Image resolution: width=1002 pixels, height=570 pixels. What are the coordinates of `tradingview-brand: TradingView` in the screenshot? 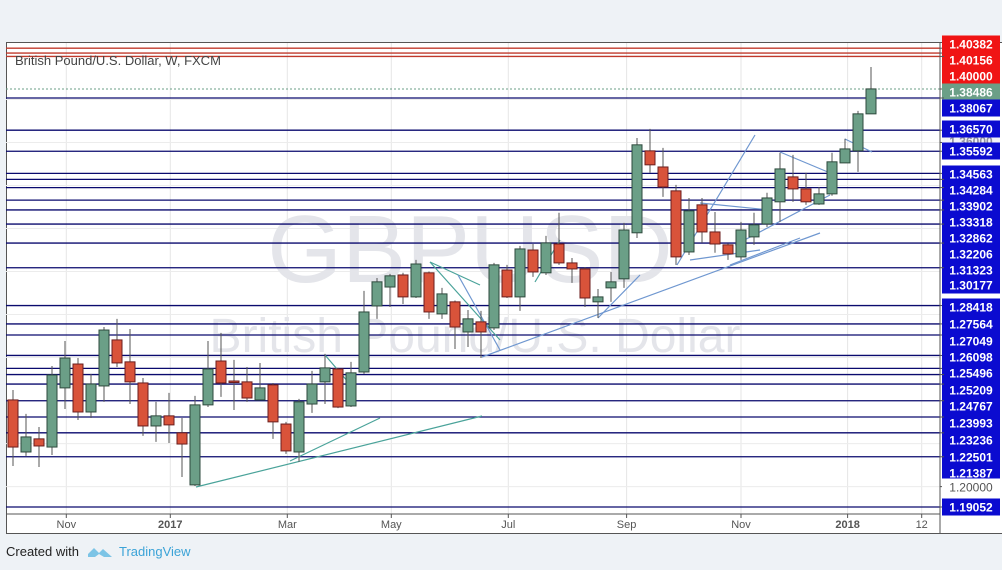 It's located at (154, 551).